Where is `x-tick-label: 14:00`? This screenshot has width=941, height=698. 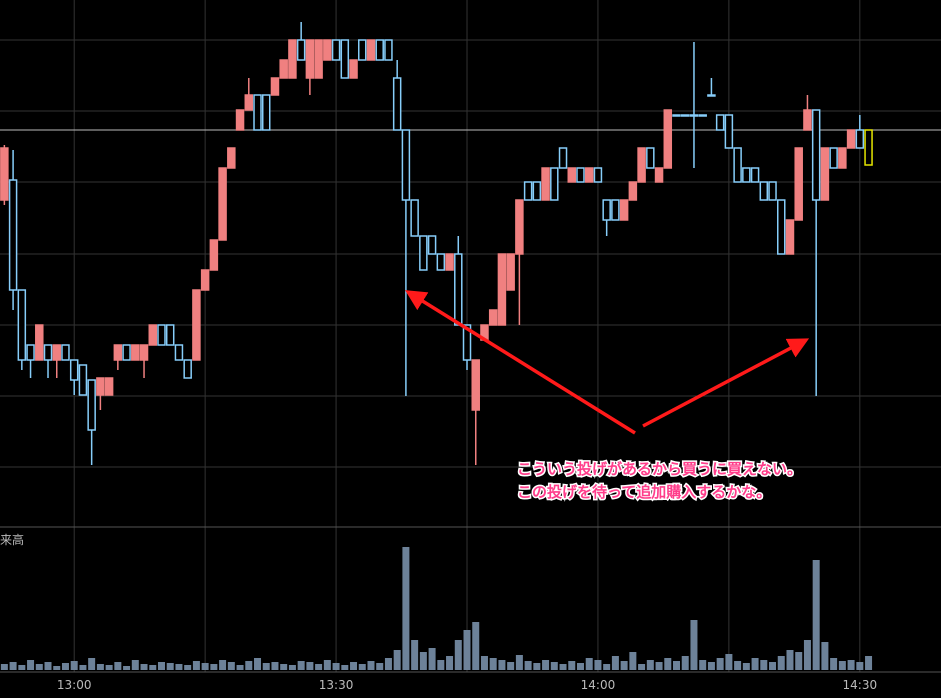
x-tick-label: 14:00 is located at coordinates (598, 685).